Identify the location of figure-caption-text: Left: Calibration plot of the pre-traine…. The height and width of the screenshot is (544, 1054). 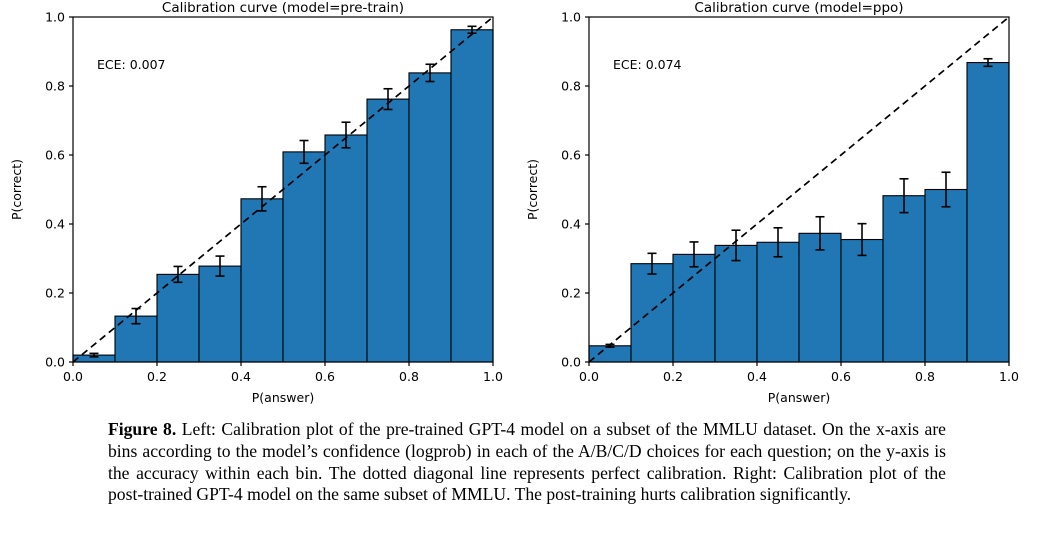
(527, 462).